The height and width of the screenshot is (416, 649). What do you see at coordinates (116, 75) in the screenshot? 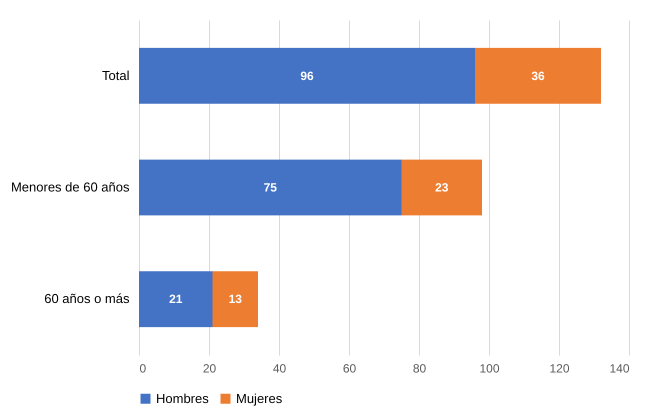
I see `y-tick-label: Total` at bounding box center [116, 75].